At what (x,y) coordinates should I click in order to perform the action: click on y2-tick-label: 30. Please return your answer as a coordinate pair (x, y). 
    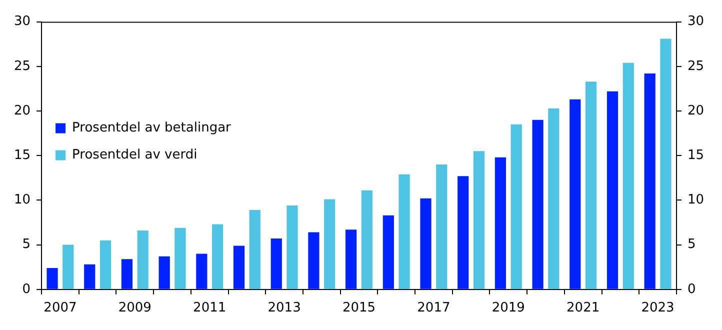
    Looking at the image, I should click on (695, 22).